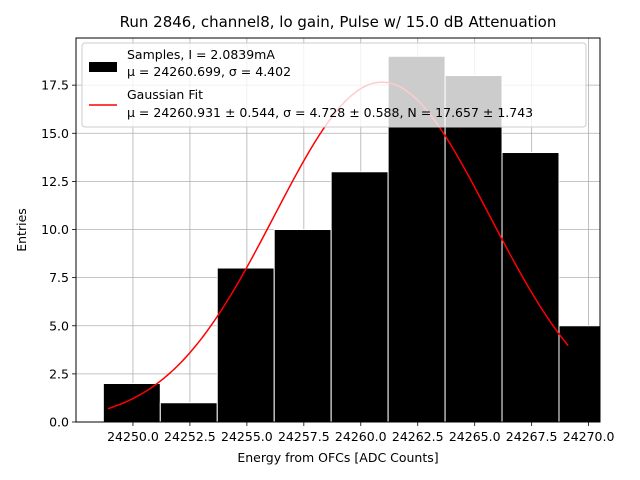  I want to click on y-tick-label: 5.0, so click(59, 325).